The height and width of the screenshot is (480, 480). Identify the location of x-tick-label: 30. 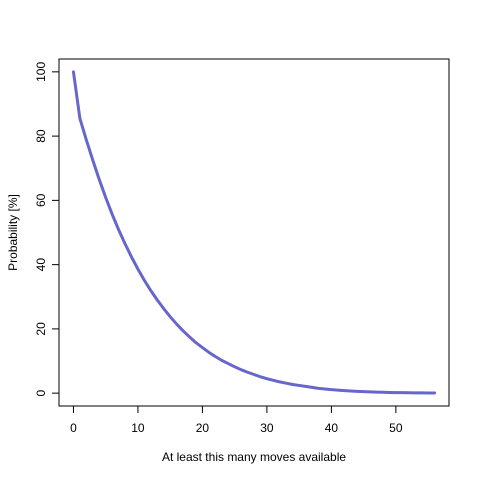
(267, 428).